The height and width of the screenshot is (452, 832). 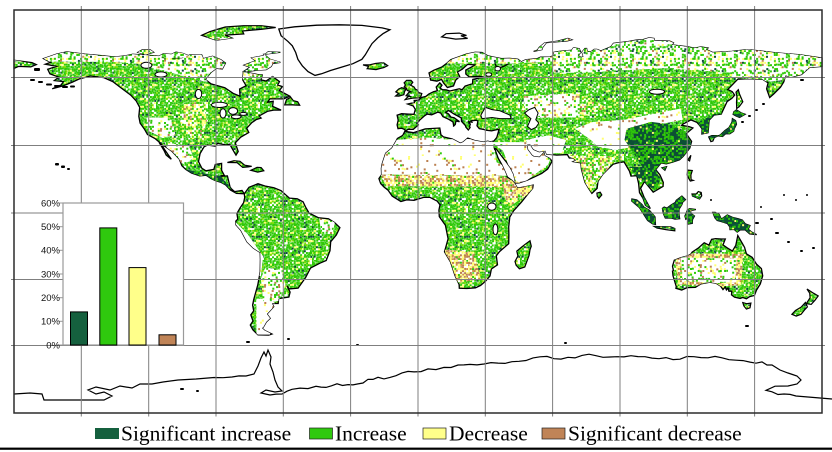 What do you see at coordinates (51, 274) in the screenshot?
I see `svg-text: 30%` at bounding box center [51, 274].